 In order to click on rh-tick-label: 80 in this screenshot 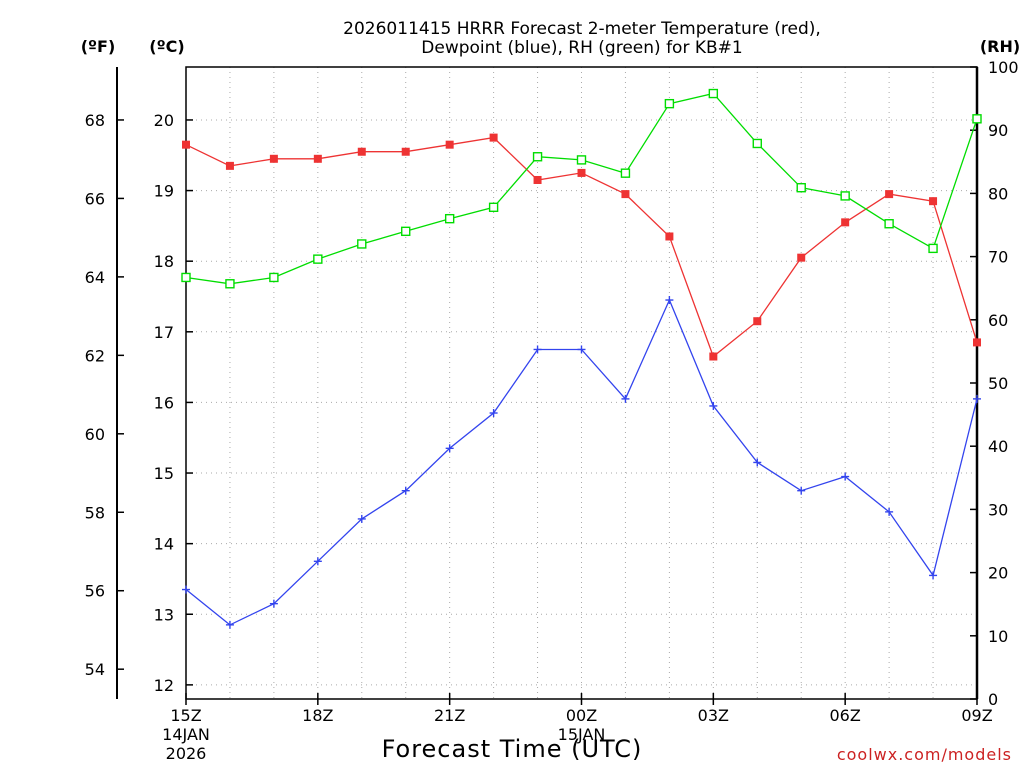, I will do `click(998, 193)`.